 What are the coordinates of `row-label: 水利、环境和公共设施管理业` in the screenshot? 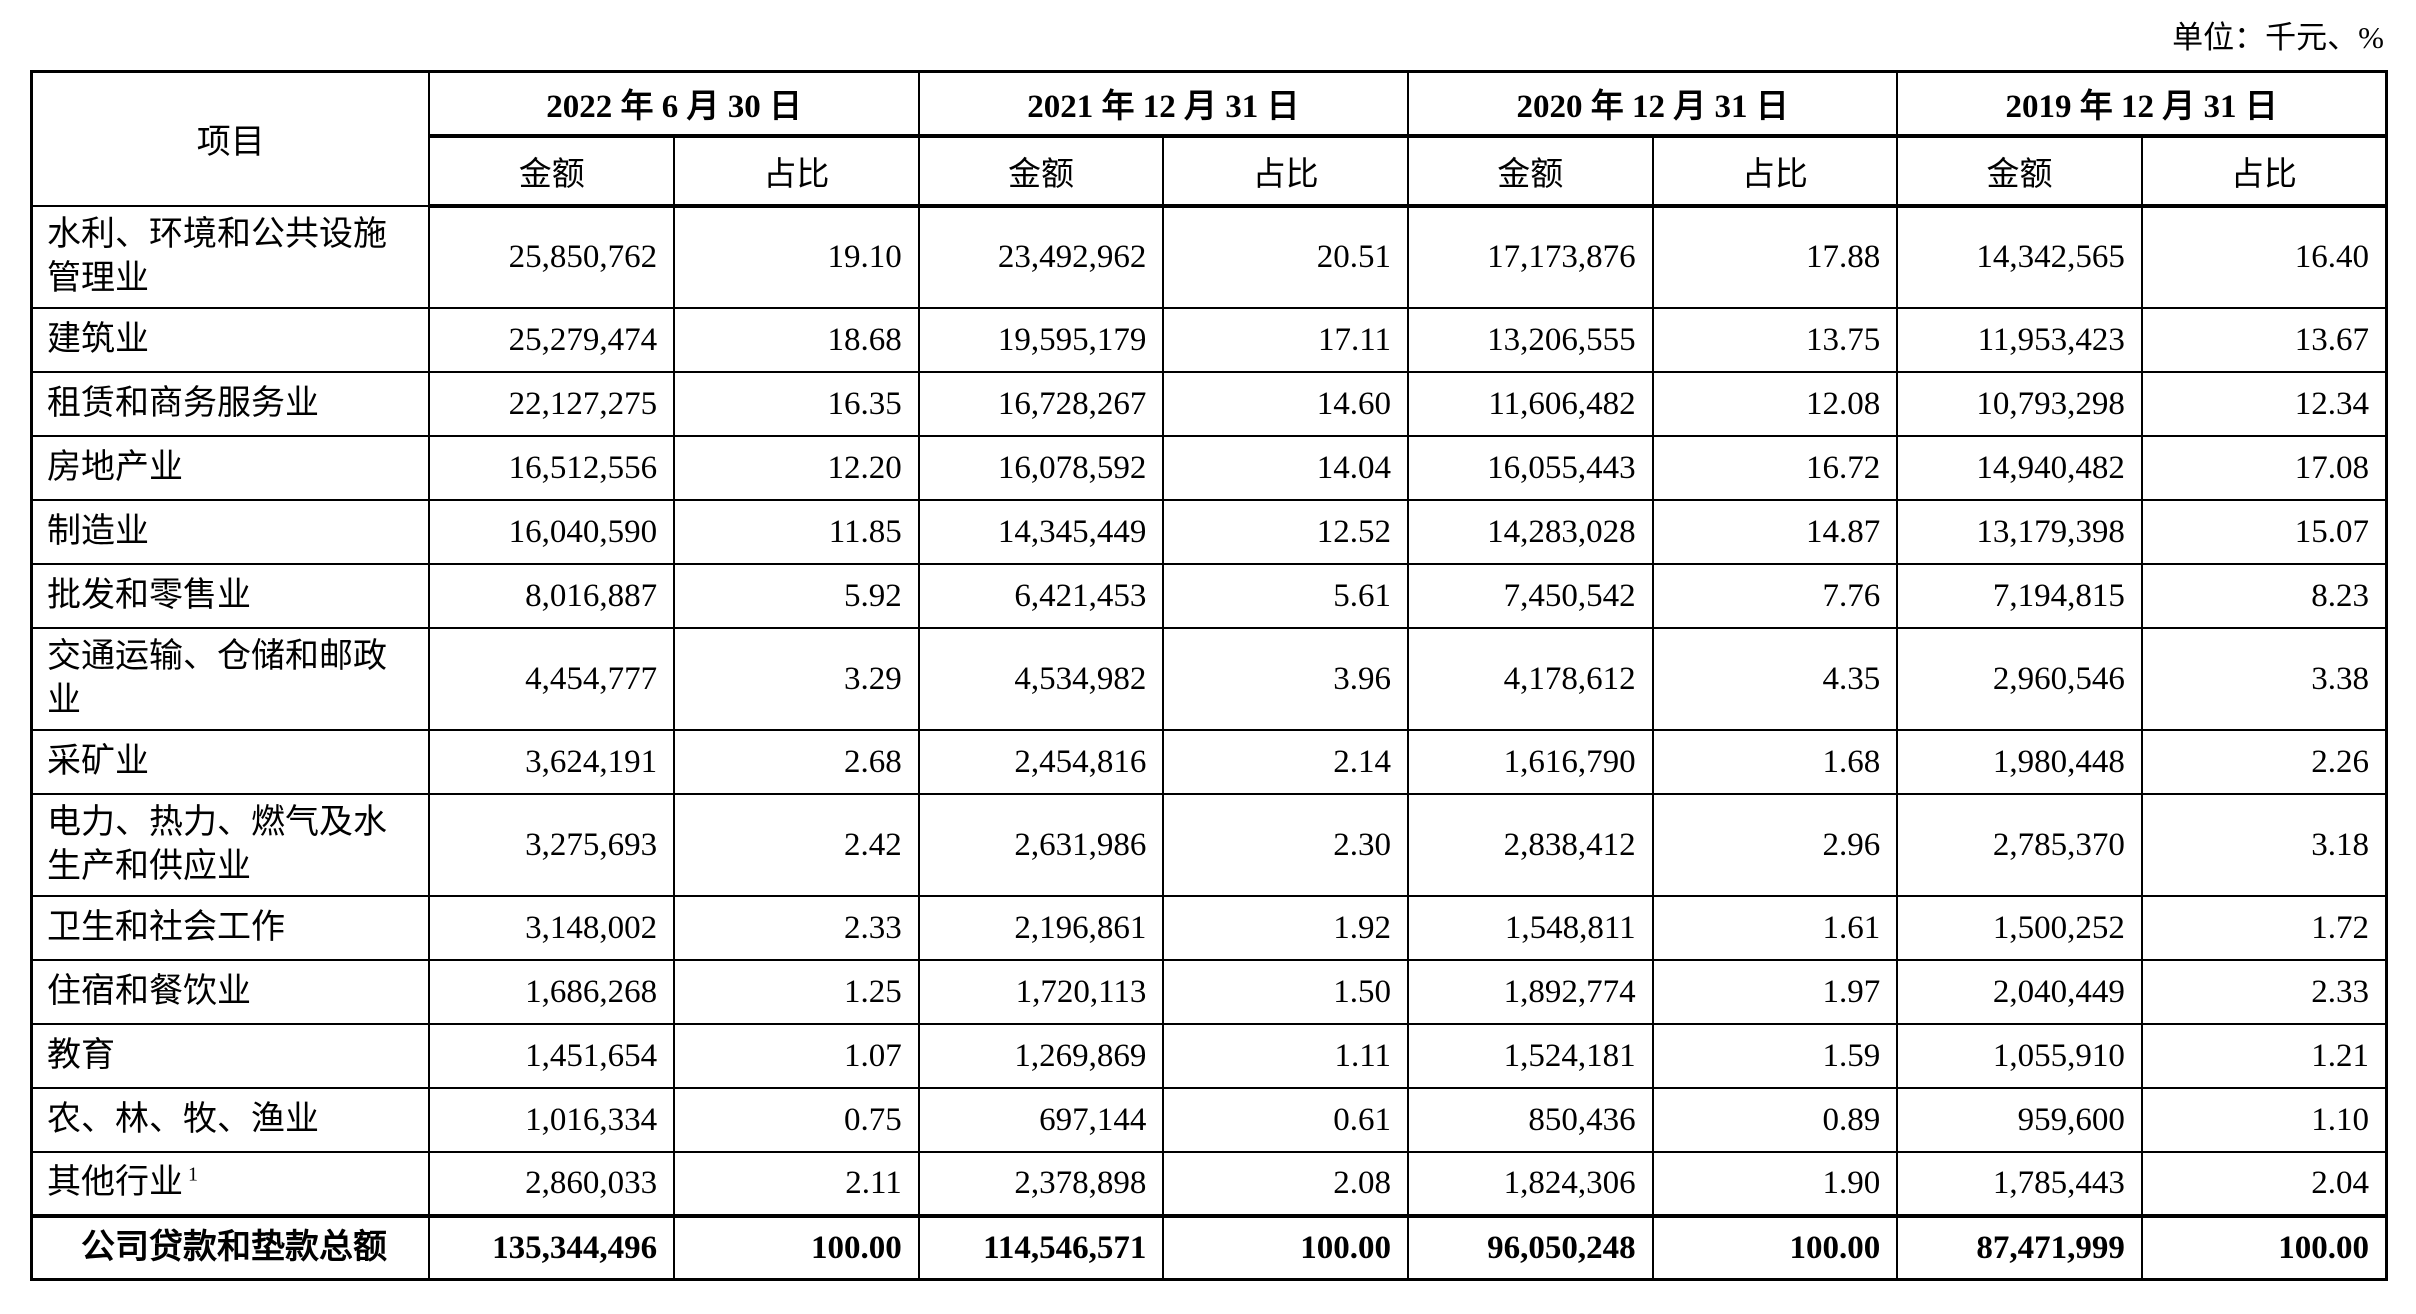 It's located at (230, 256).